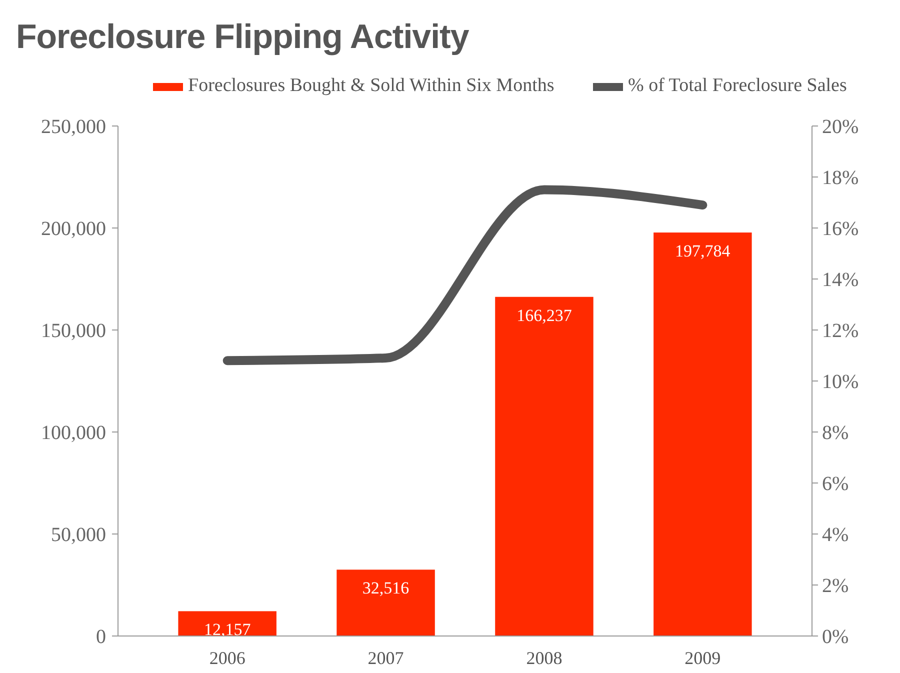 Image resolution: width=900 pixels, height=673 pixels. I want to click on chart-title: Foreclosure Flipping Activity, so click(243, 37).